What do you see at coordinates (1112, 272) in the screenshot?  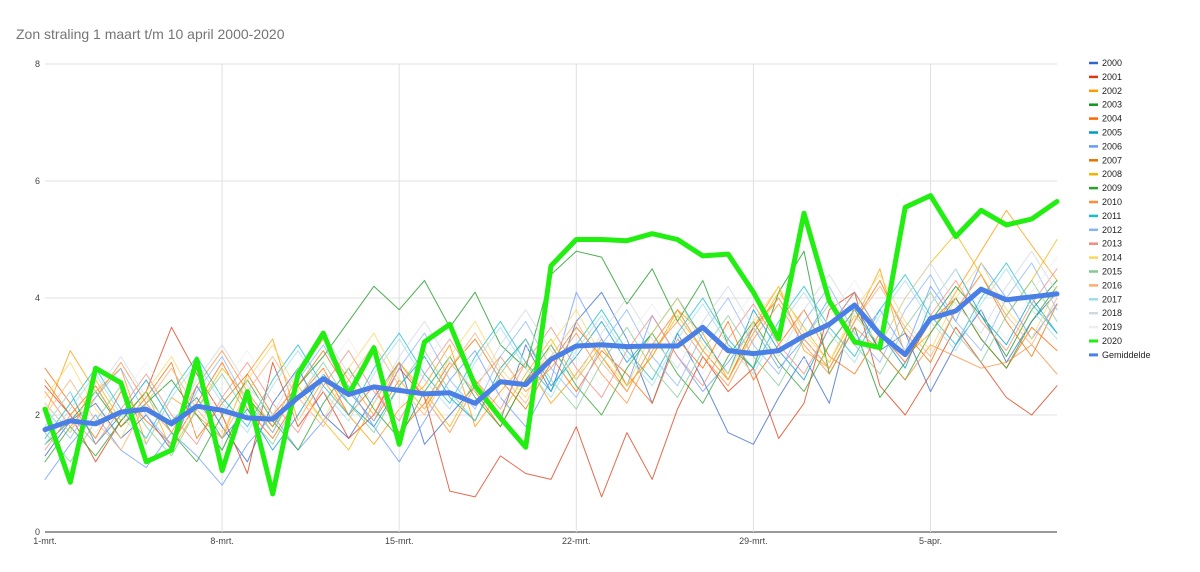 I see `legend-label: 2015` at bounding box center [1112, 272].